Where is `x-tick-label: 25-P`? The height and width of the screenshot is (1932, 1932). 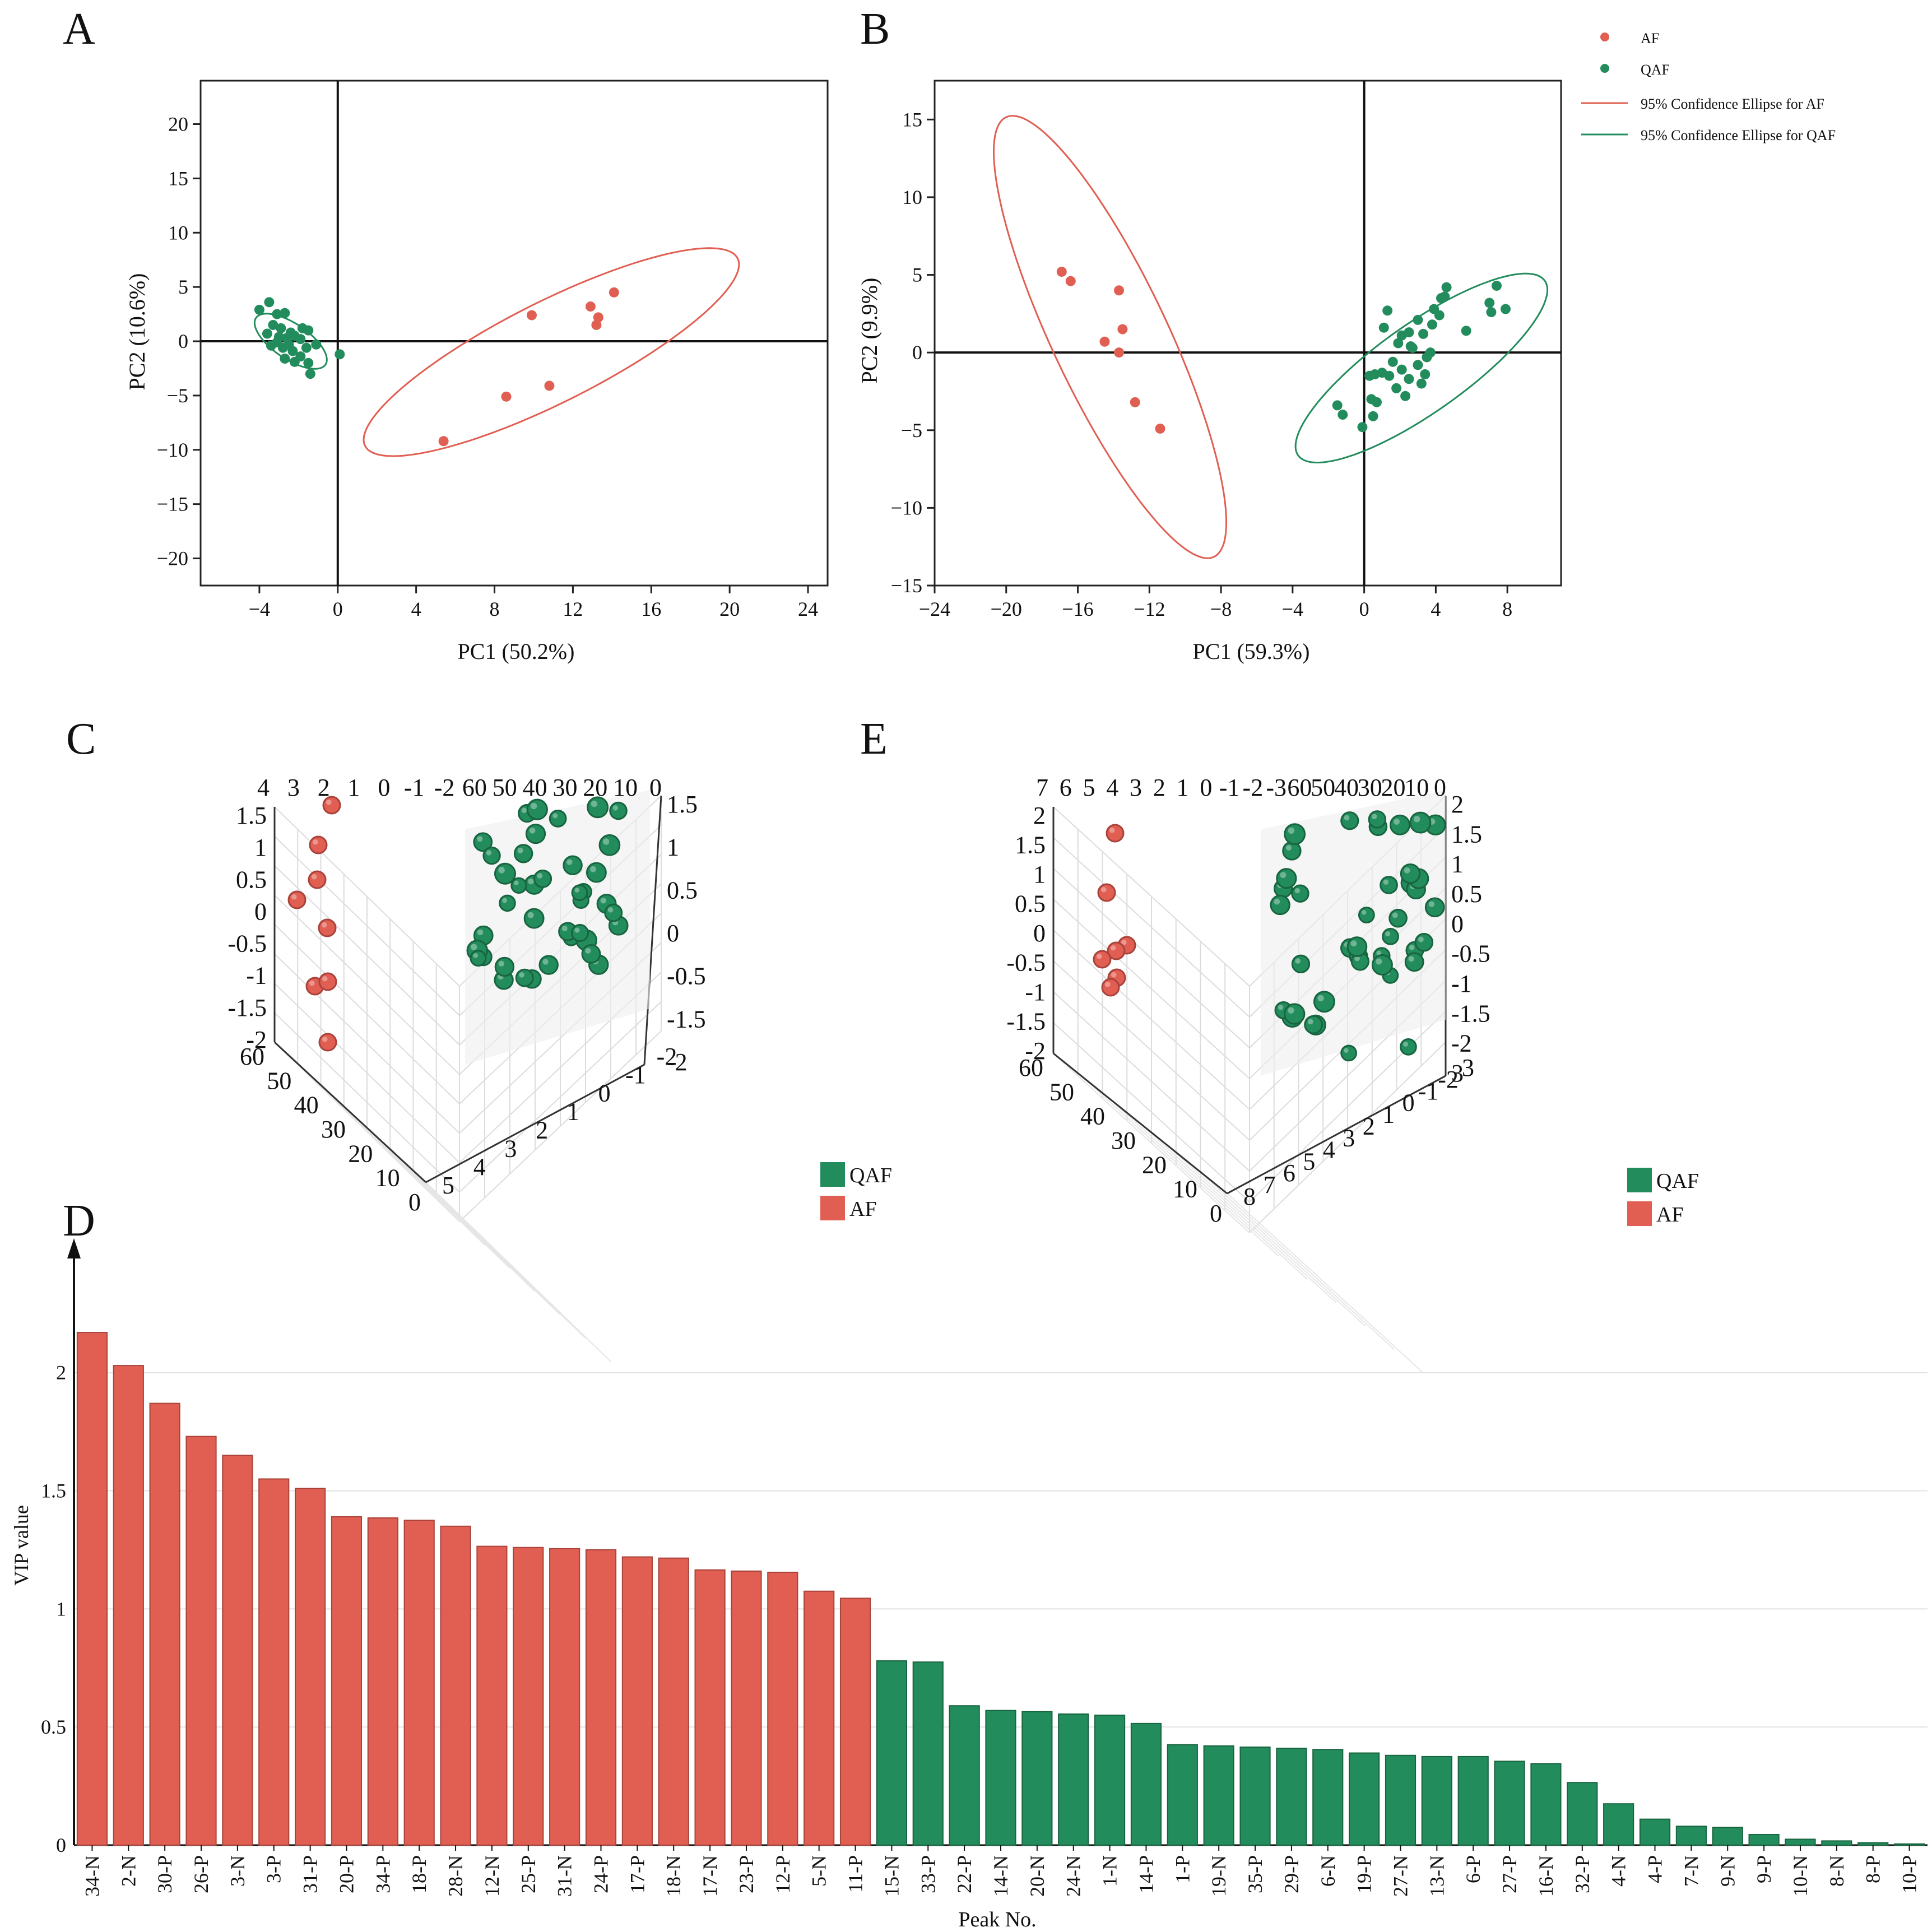 x-tick-label: 25-P is located at coordinates (528, 1874).